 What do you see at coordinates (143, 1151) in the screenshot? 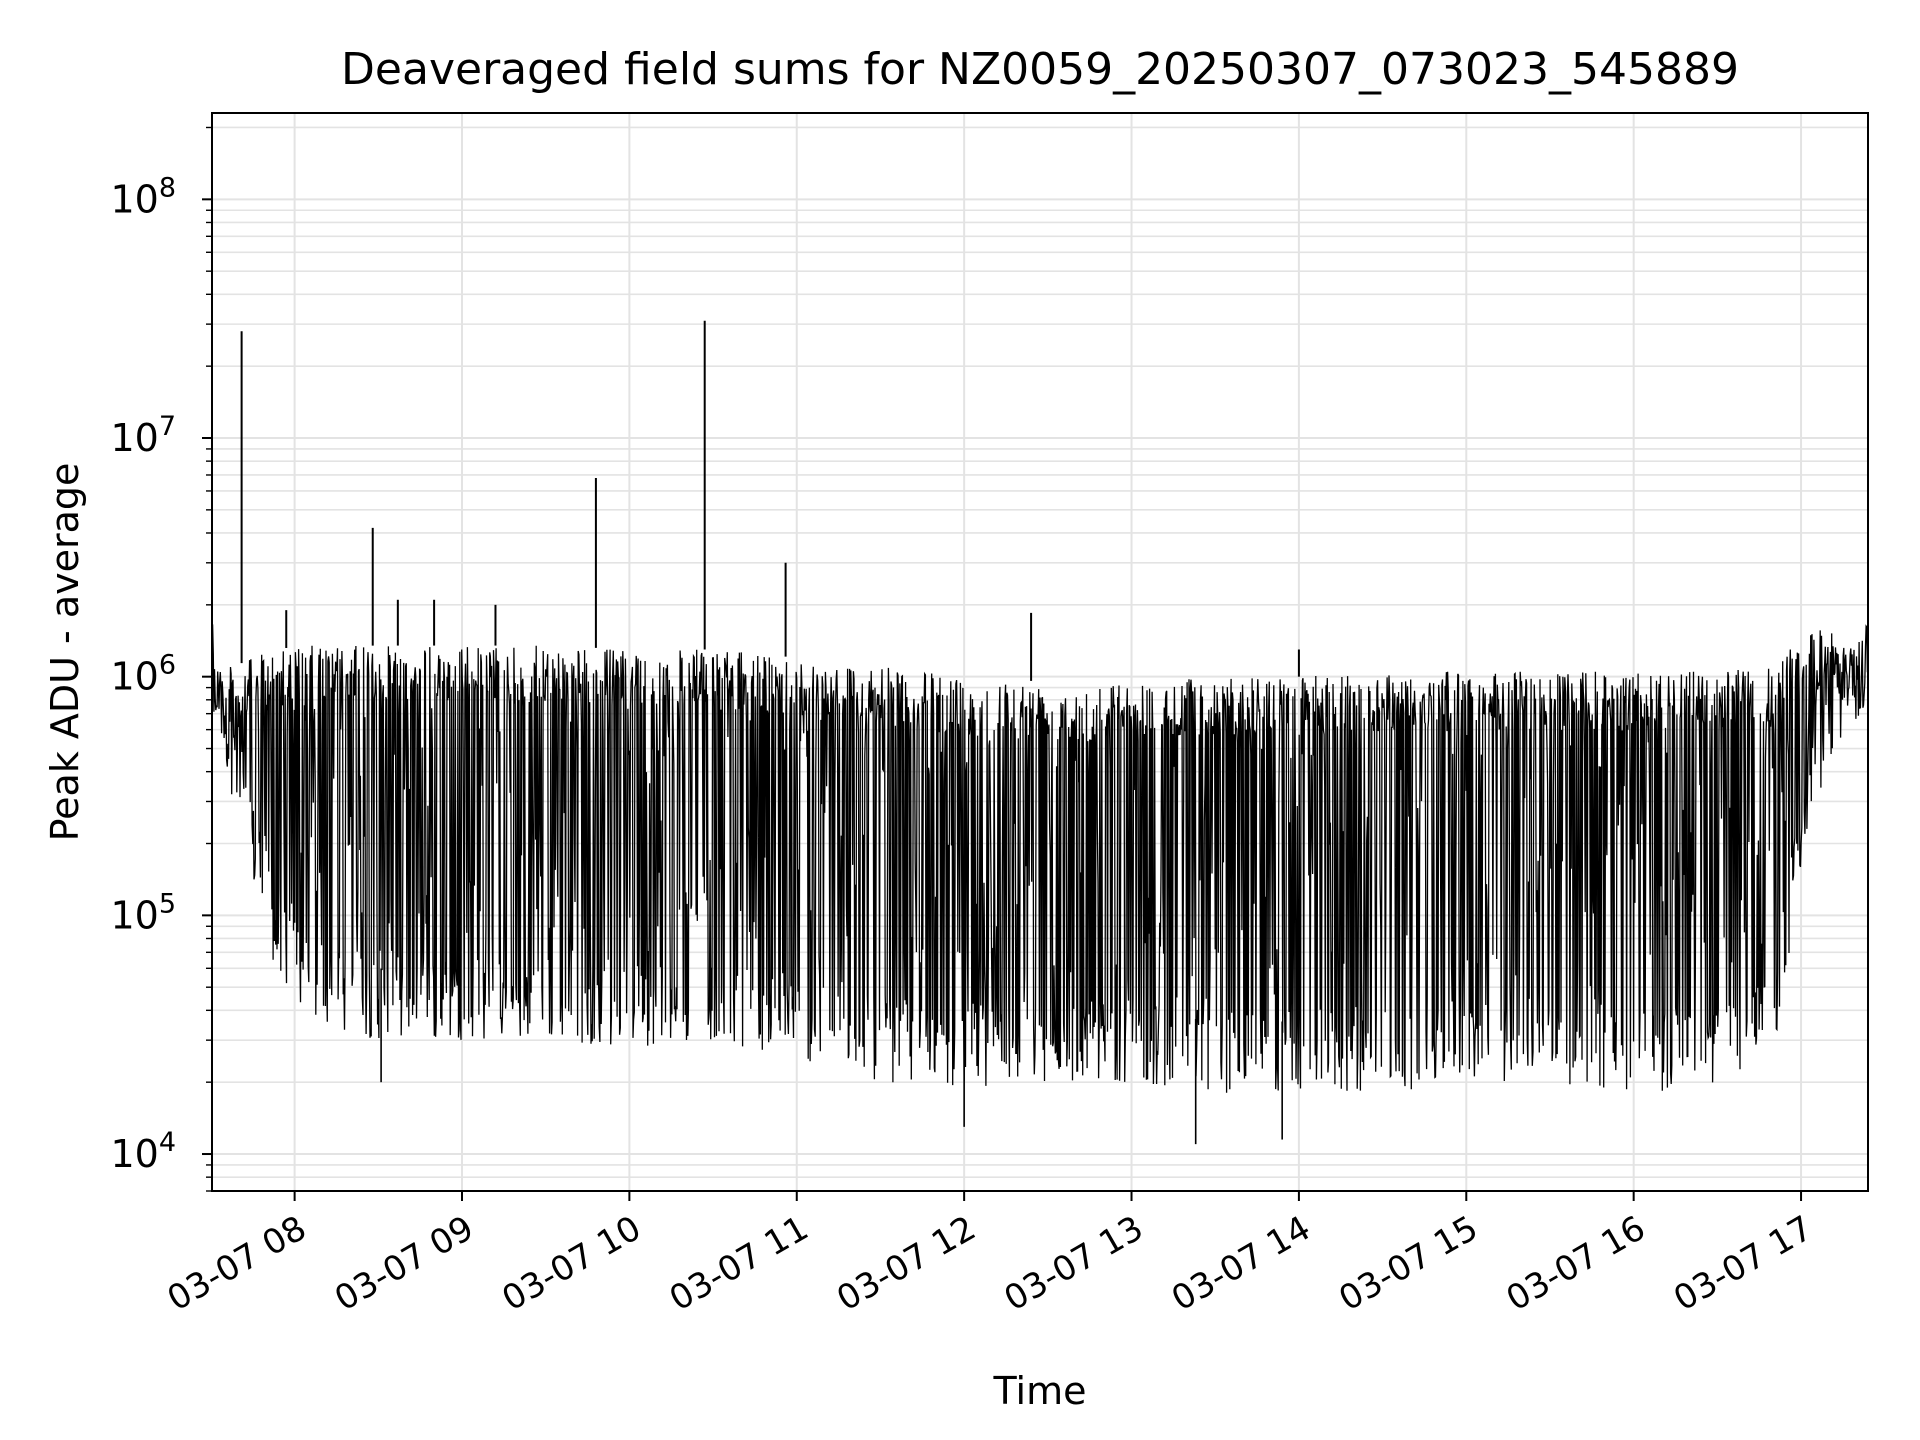
I see `y-tick-label: 104` at bounding box center [143, 1151].